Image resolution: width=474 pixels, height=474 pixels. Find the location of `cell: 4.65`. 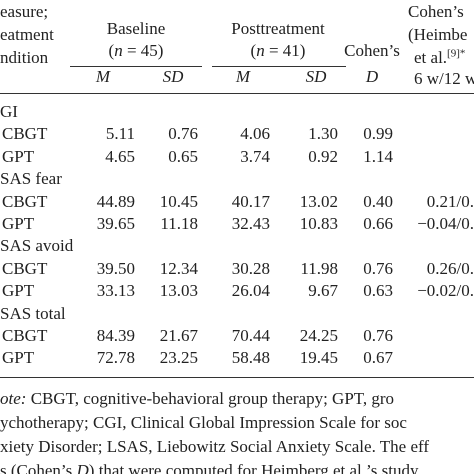

cell: 4.65 is located at coordinates (120, 156).